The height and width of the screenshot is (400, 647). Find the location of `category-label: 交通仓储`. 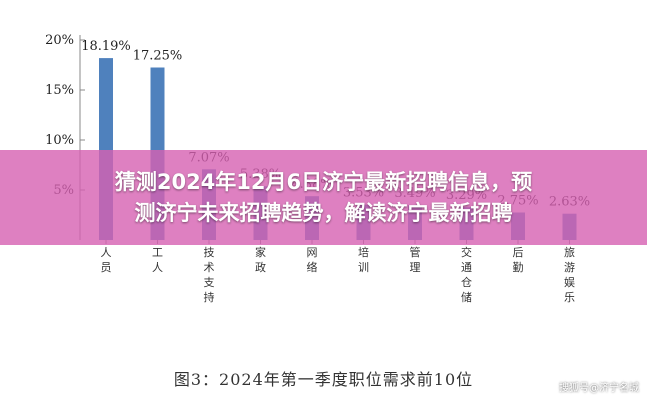

category-label: 交通仓储 is located at coordinates (466, 274).